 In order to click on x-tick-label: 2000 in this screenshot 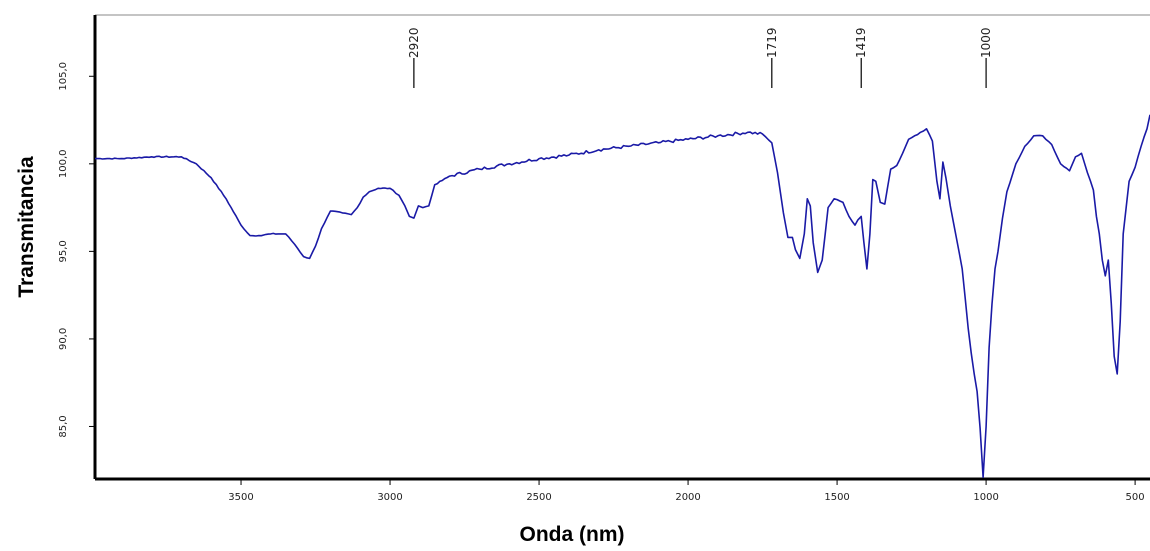, I will do `click(687, 497)`.